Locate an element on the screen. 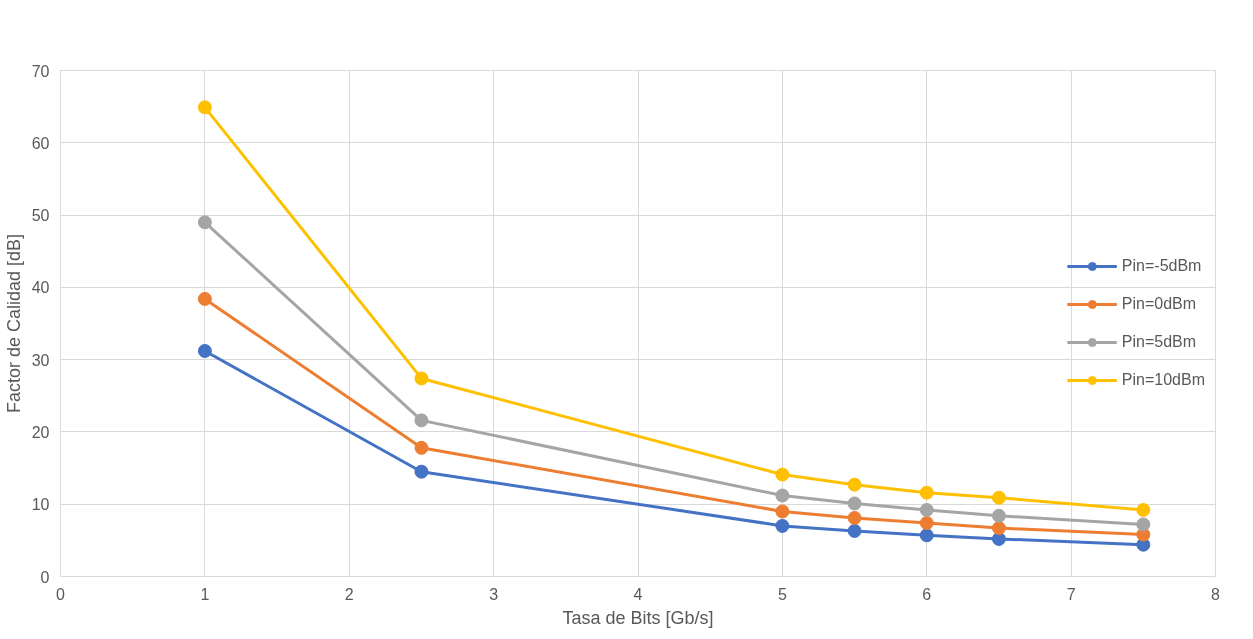 The width and height of the screenshot is (1253, 639). x-tick-label: 1 is located at coordinates (205, 594).